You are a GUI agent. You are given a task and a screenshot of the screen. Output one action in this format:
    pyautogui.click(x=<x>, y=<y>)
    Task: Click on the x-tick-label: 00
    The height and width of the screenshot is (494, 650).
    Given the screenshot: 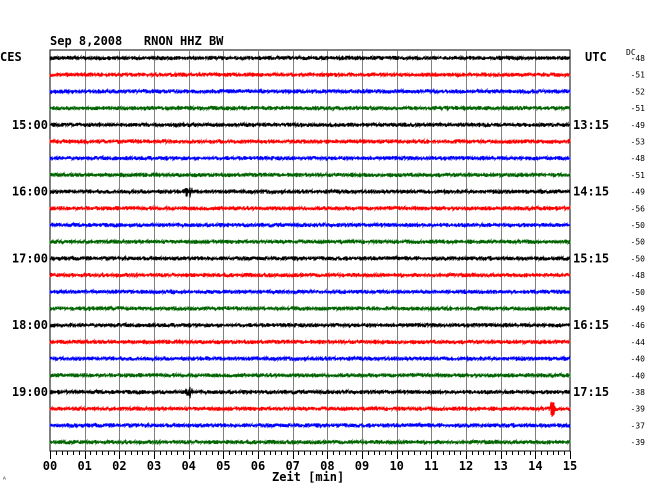 What is the action you would take?
    pyautogui.click(x=50, y=466)
    